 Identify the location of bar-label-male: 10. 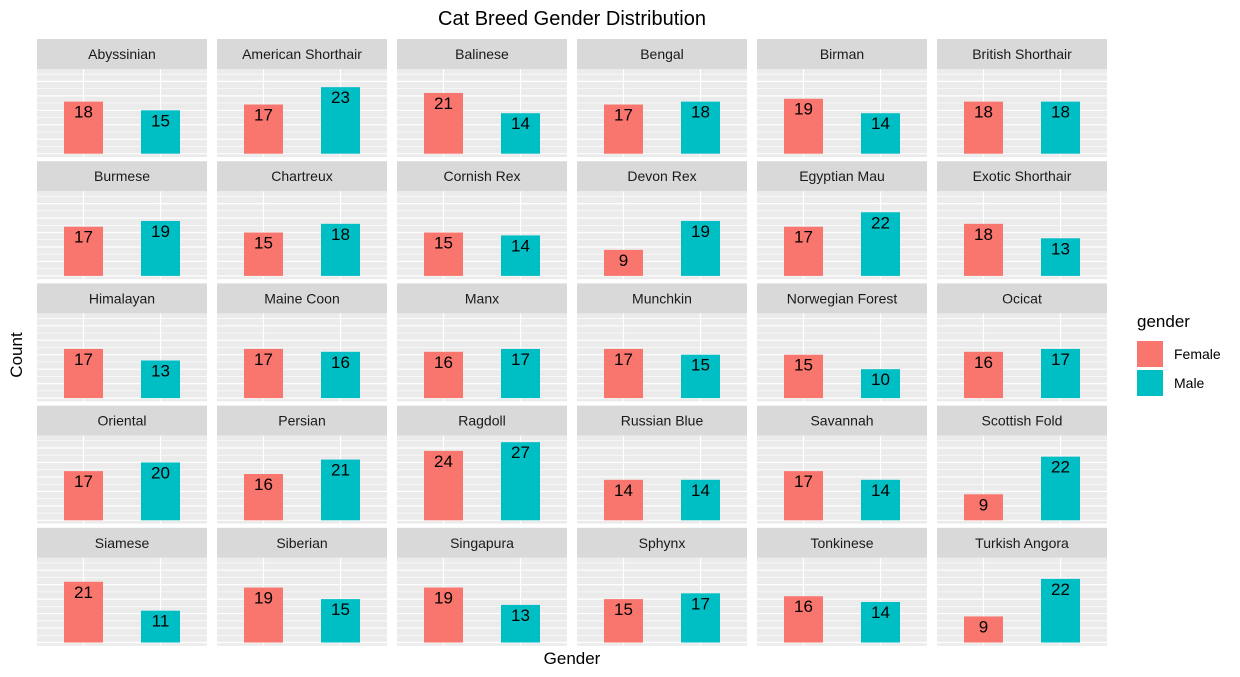
(880, 379).